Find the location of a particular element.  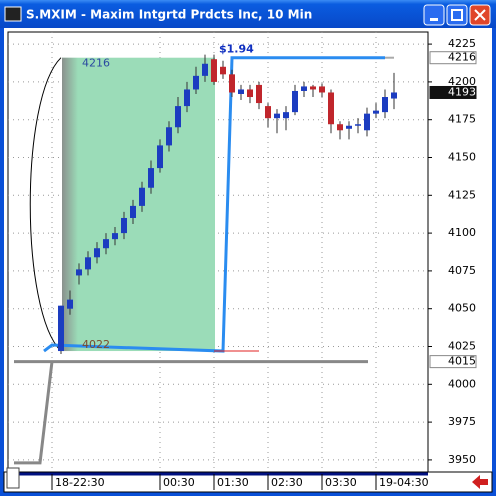

close-icon is located at coordinates (480, 15).